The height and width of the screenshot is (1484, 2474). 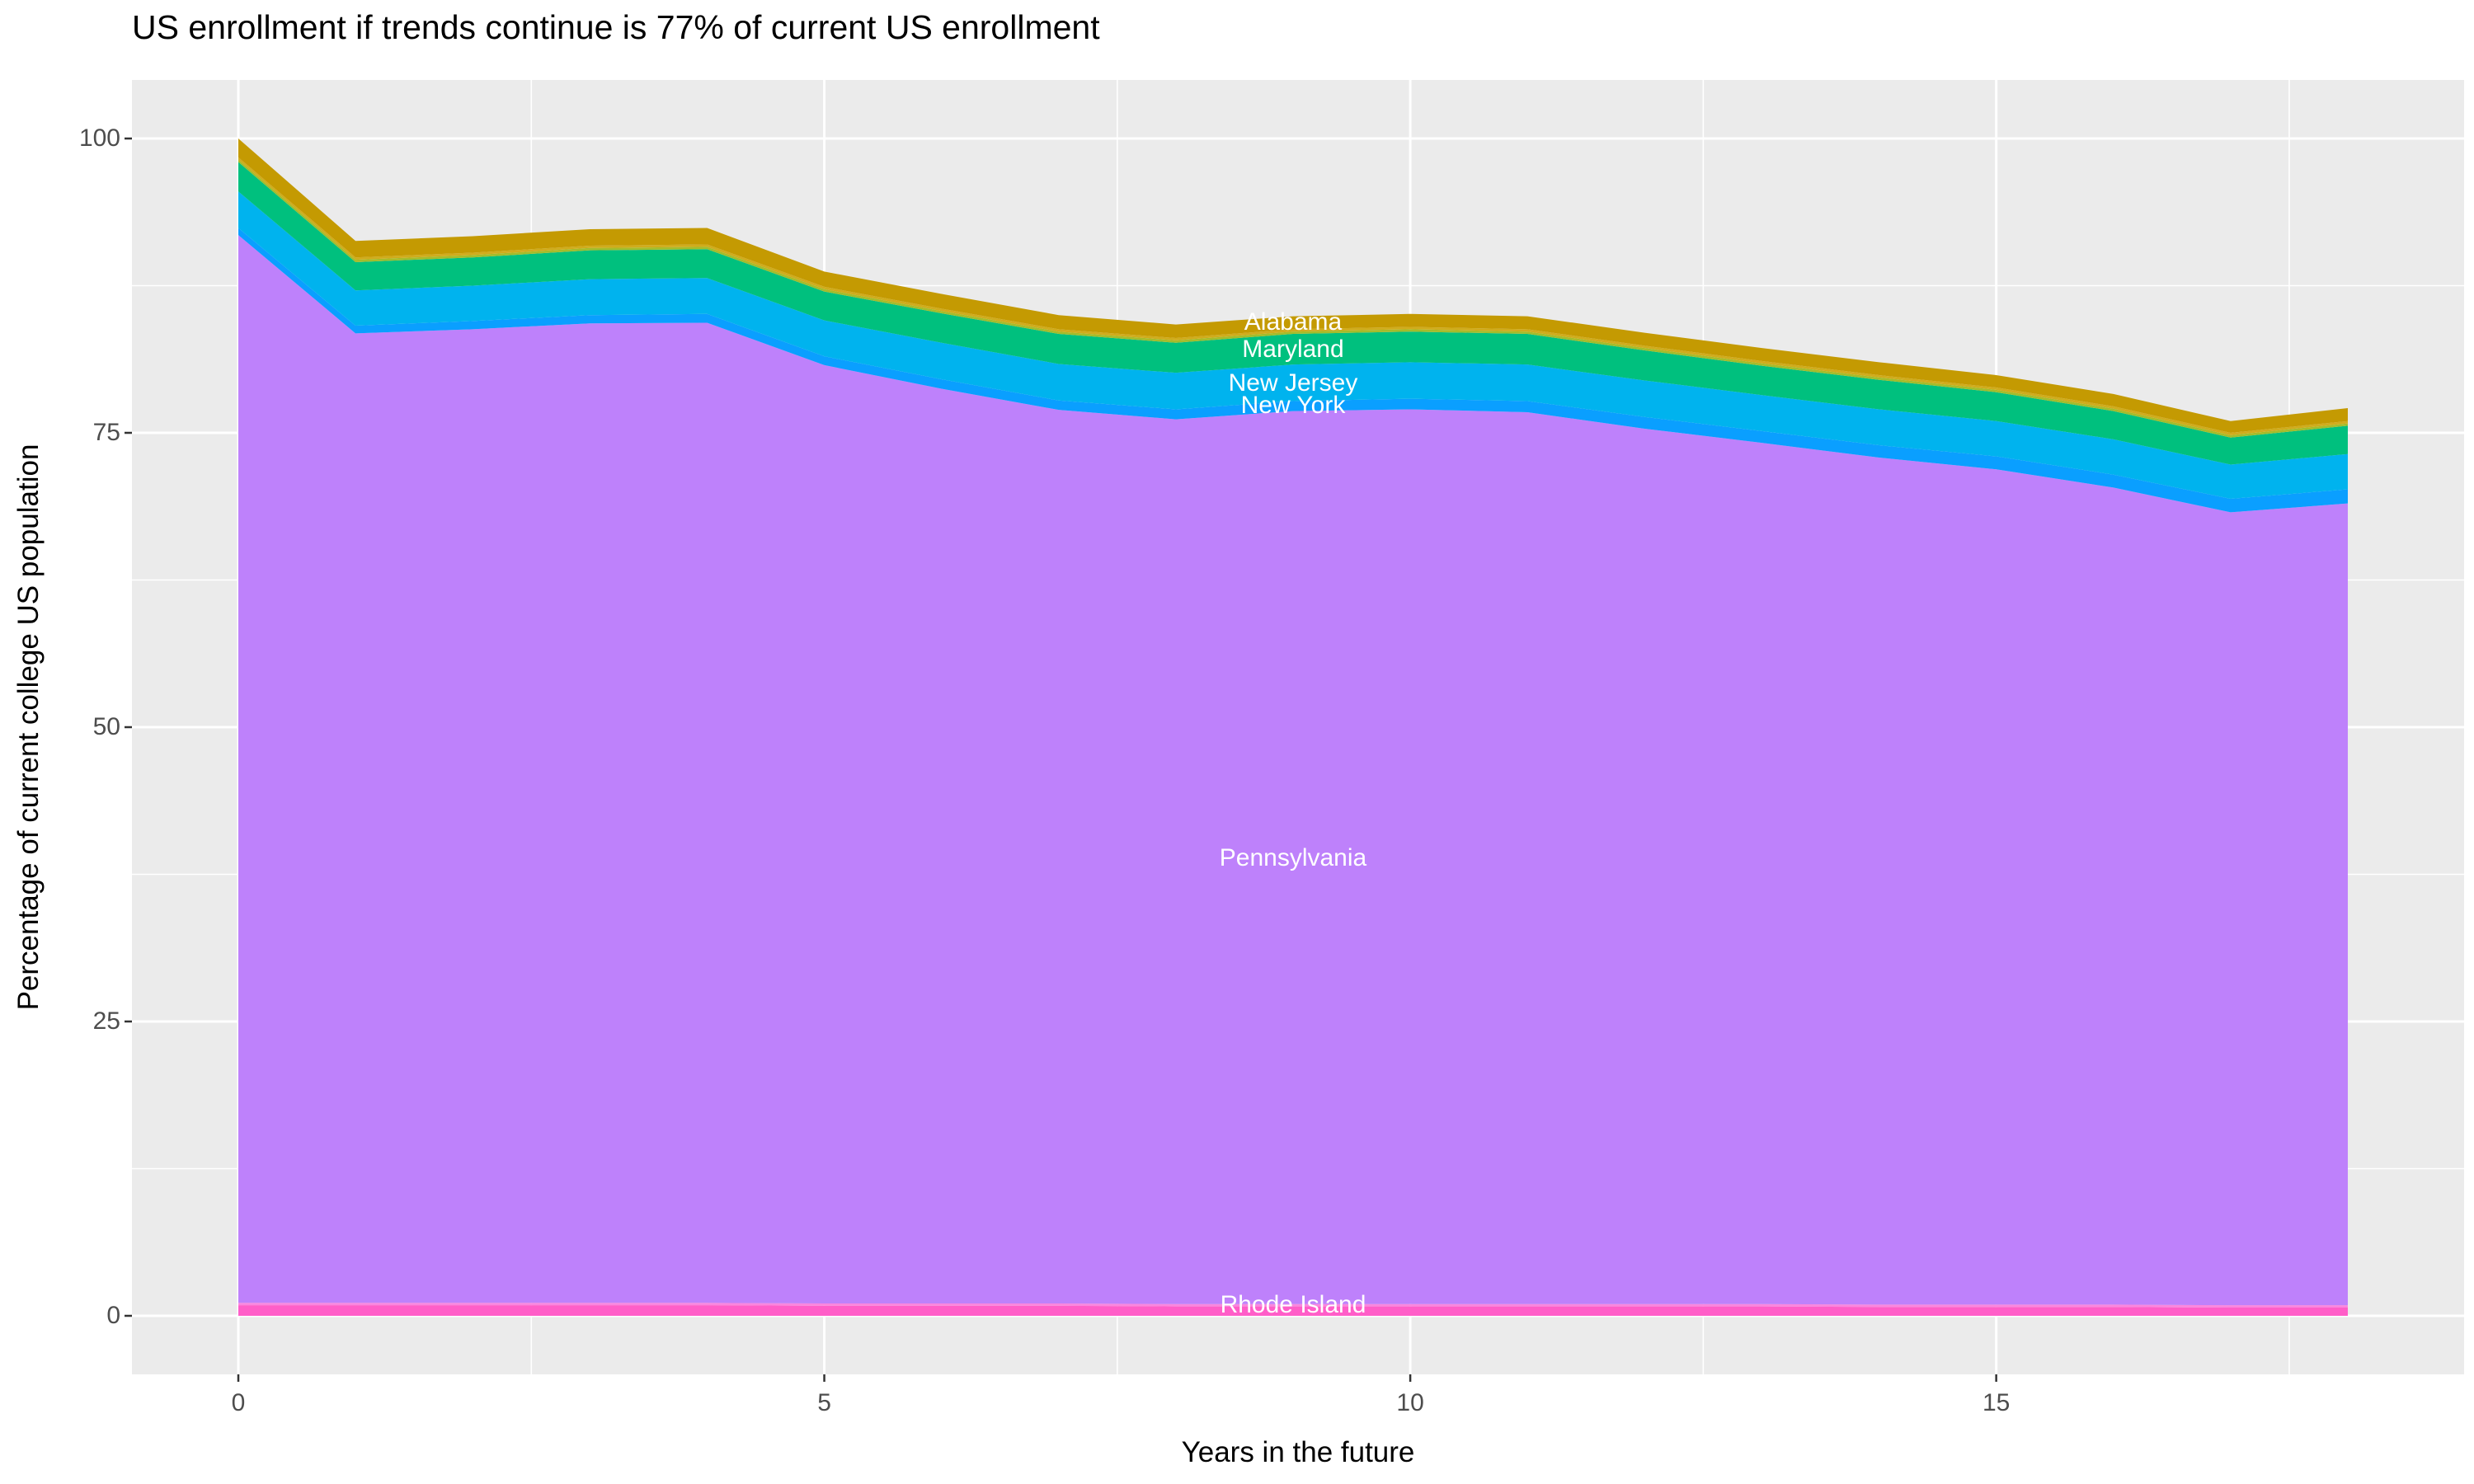 I want to click on area-label-pennsylvania: Pennsylvania, so click(x=1293, y=857).